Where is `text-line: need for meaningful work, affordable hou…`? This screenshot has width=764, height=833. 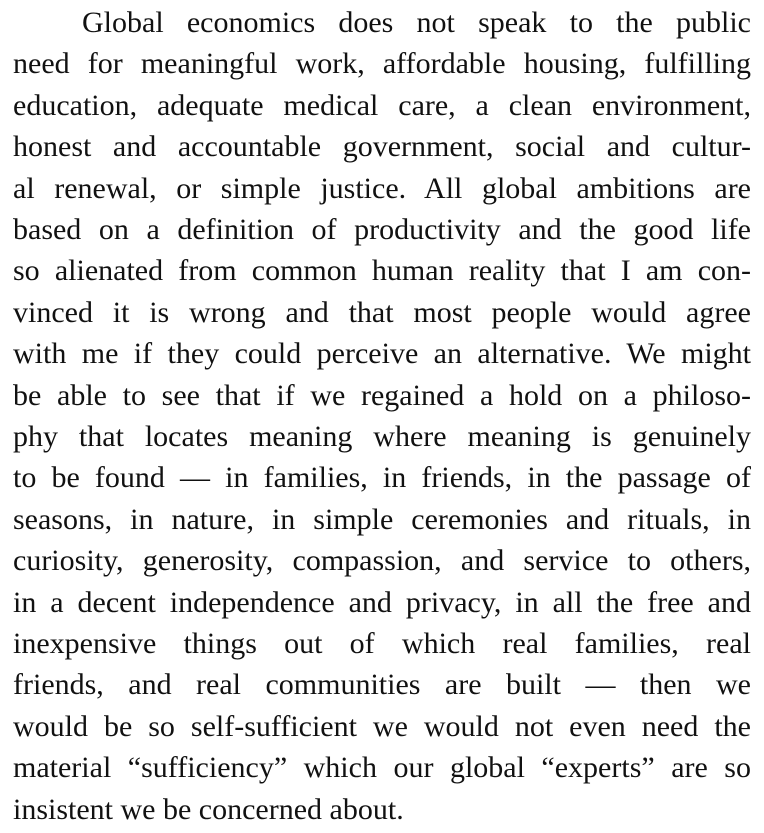
text-line: need for meaningful work, affordable hou… is located at coordinates (382, 63).